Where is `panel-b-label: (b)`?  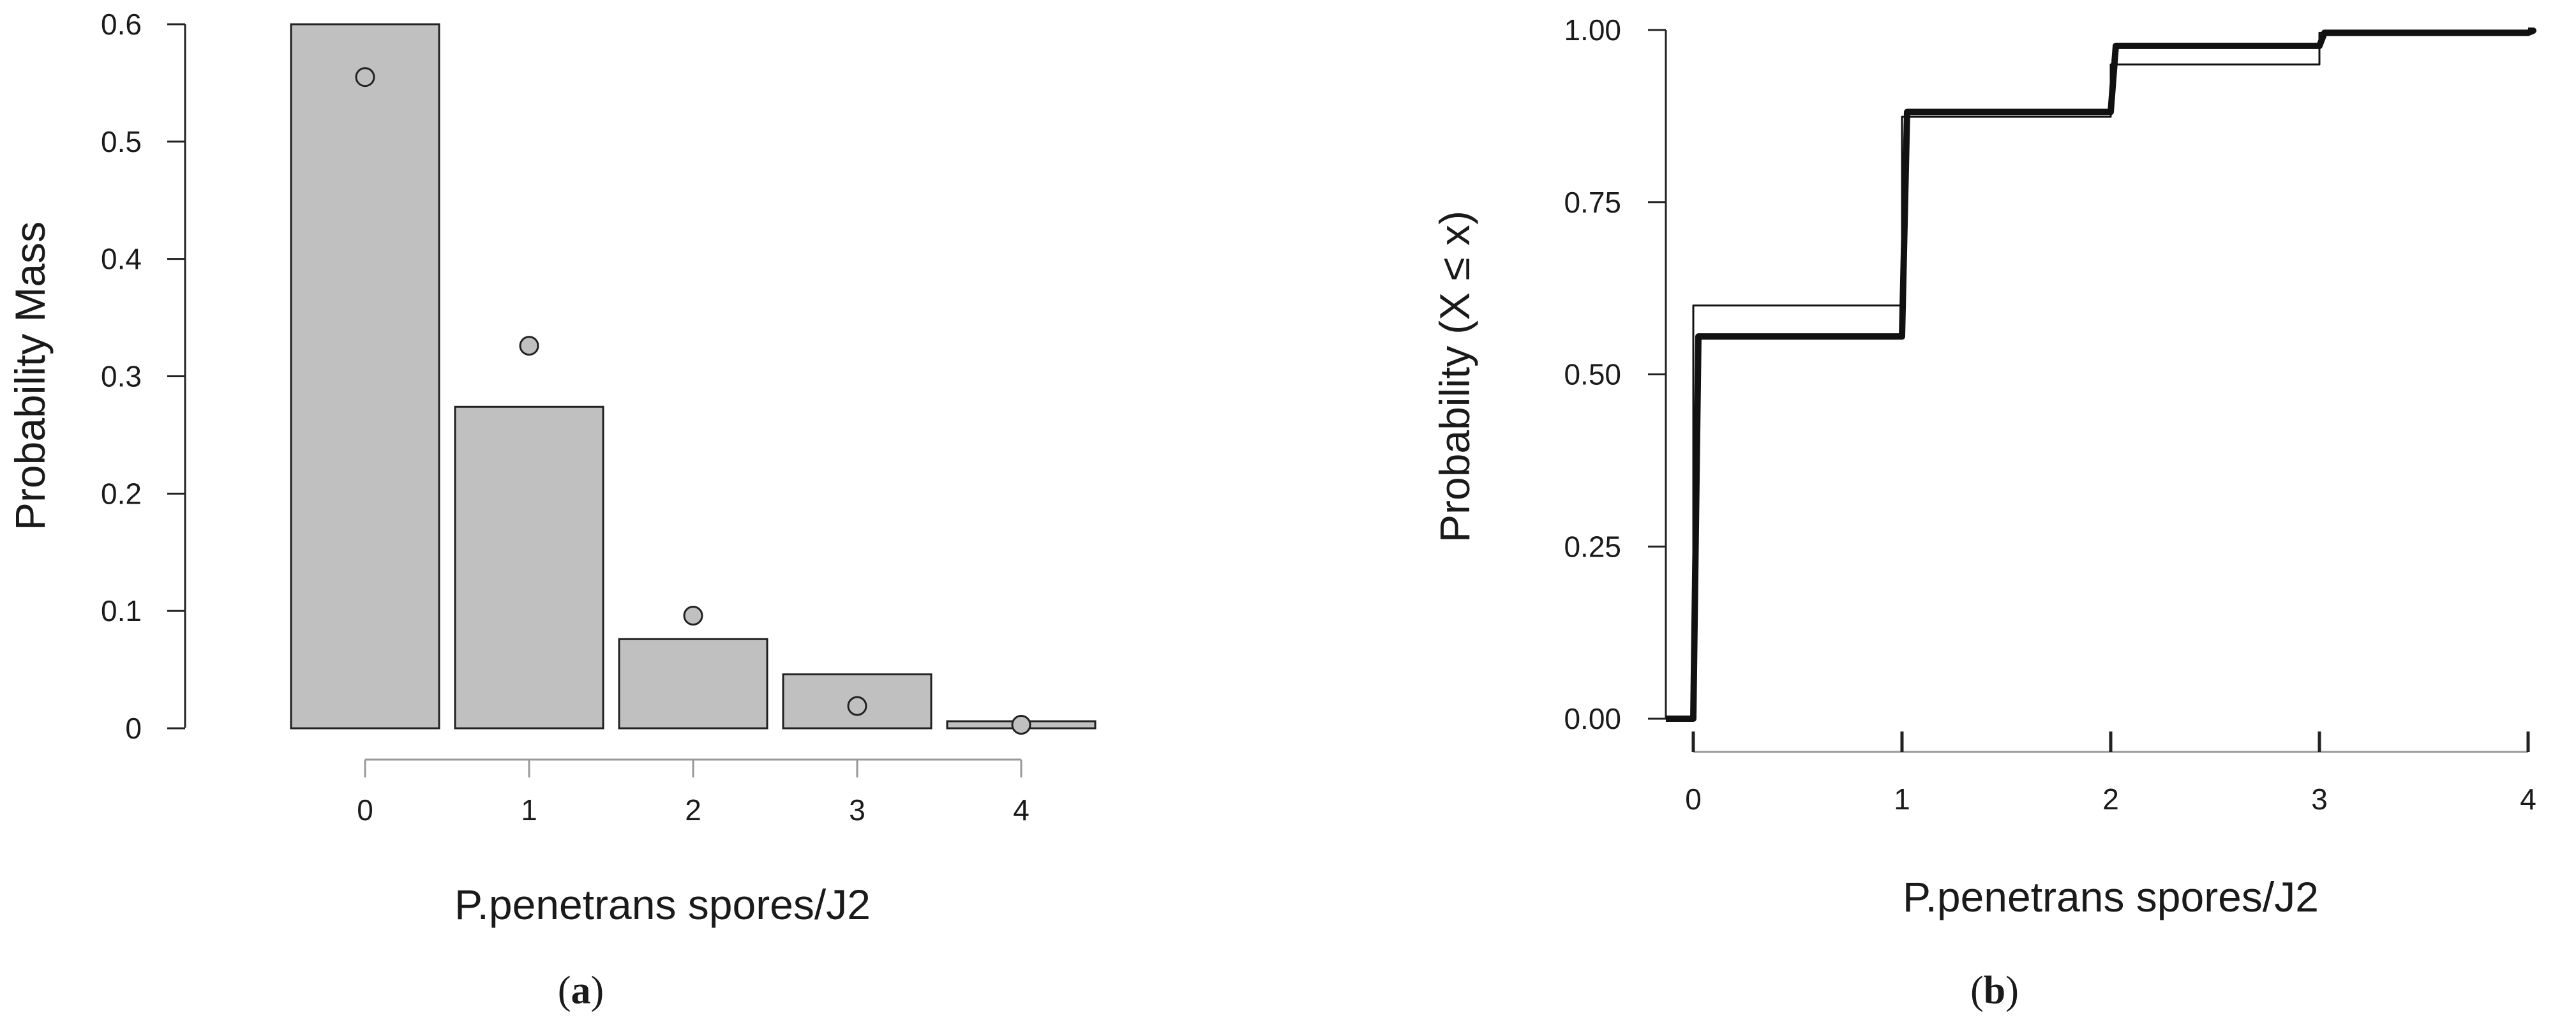
panel-b-label: (b) is located at coordinates (1994, 990).